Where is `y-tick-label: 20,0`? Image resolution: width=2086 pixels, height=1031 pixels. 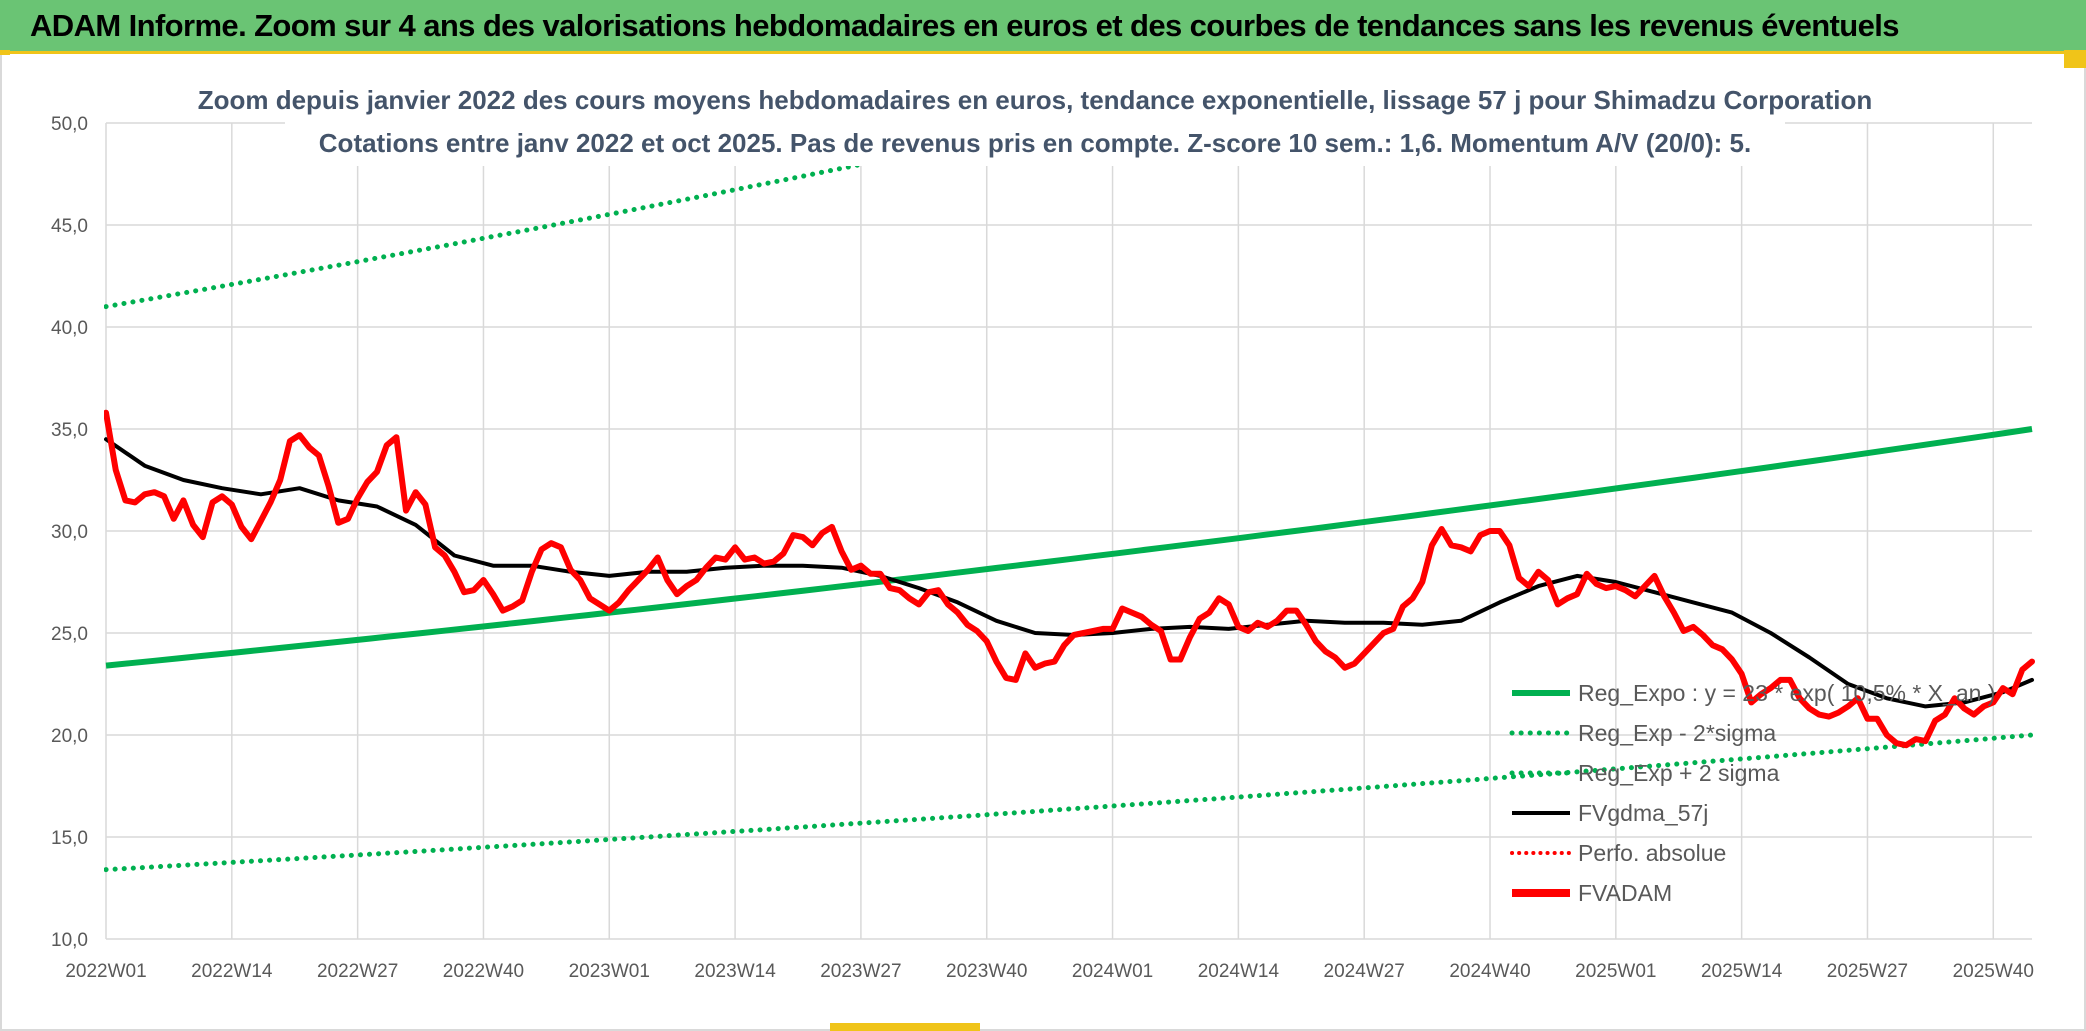
y-tick-label: 20,0 is located at coordinates (69, 736).